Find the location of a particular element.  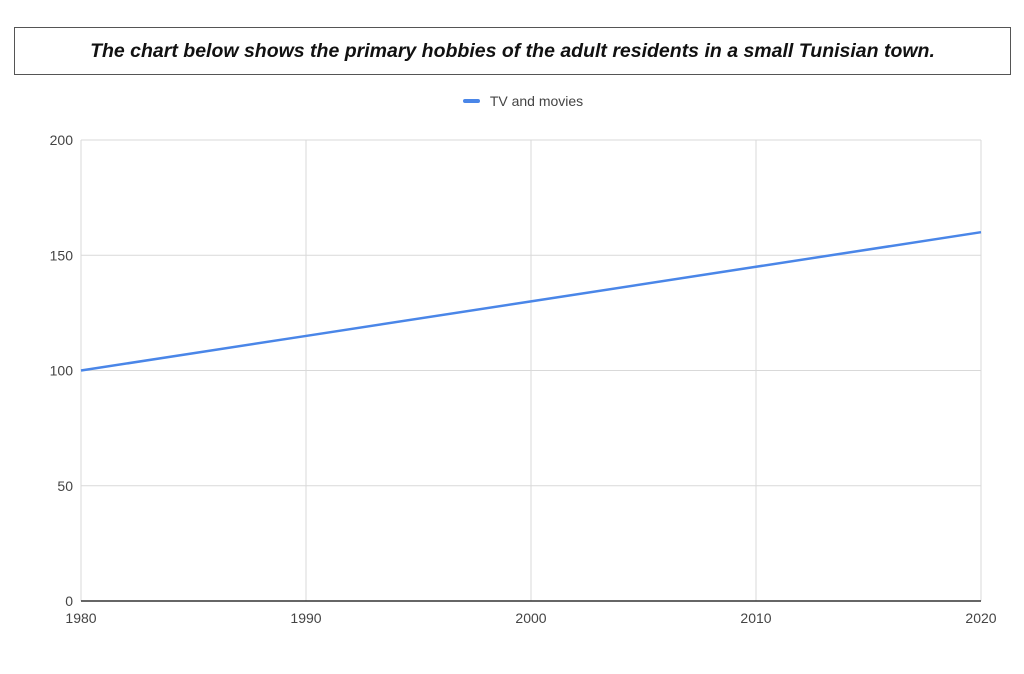

x-tick-label: 1990 is located at coordinates (305, 618).